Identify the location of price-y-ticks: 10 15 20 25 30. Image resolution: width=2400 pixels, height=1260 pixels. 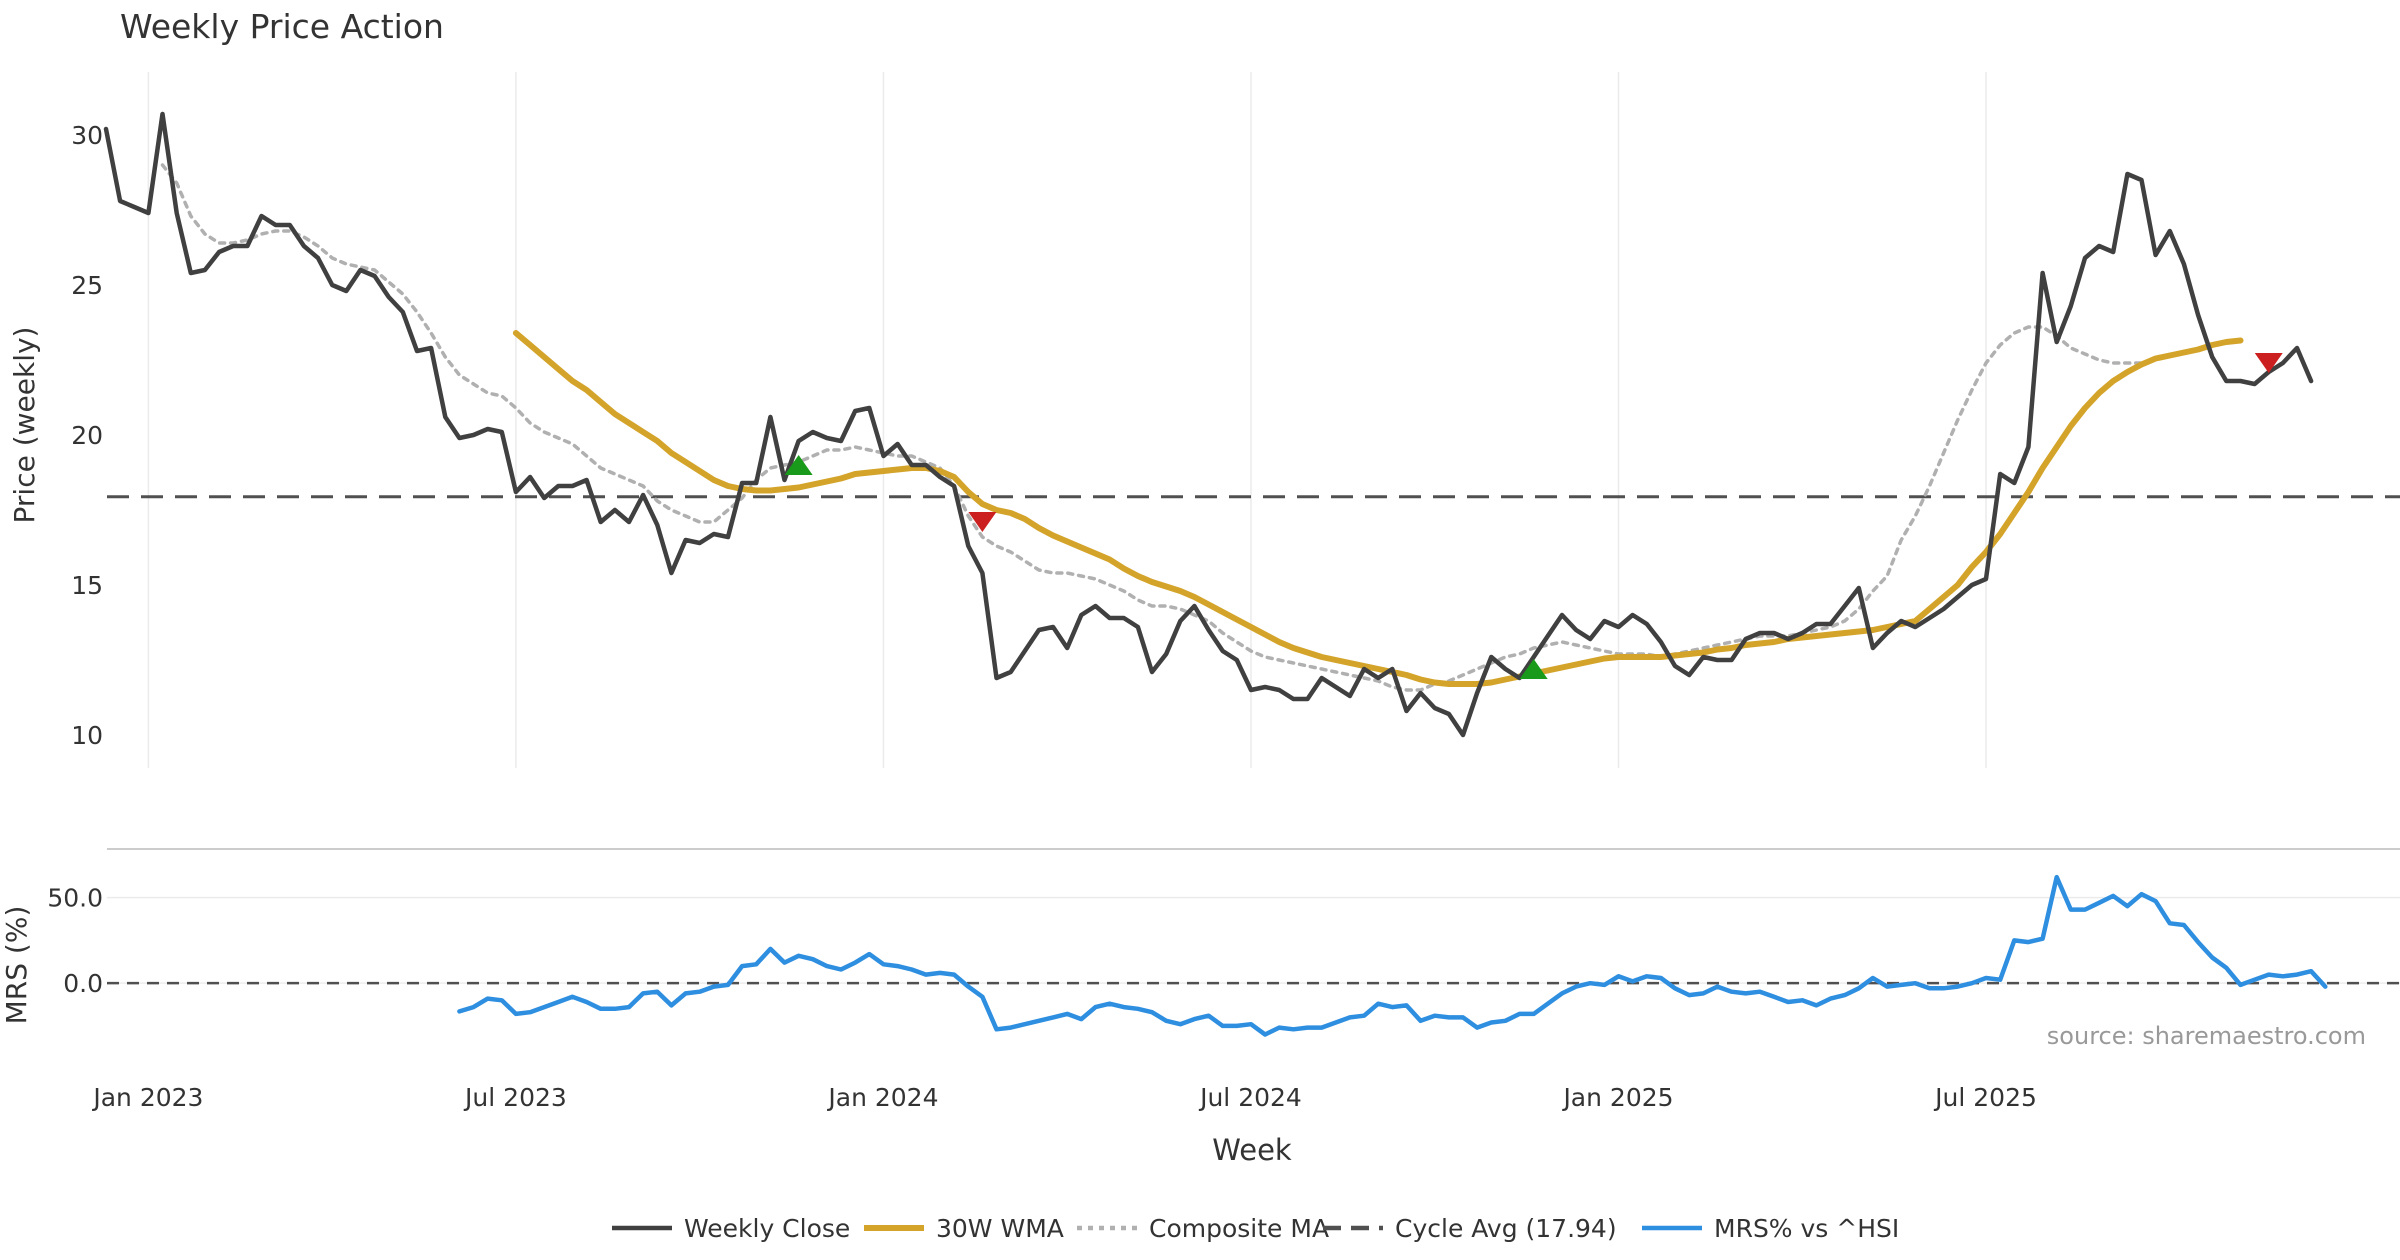
(87, 435).